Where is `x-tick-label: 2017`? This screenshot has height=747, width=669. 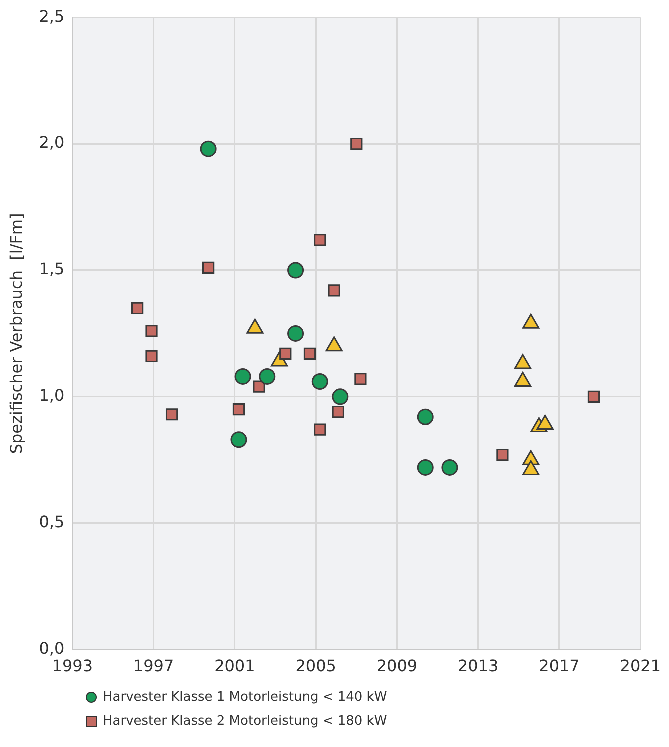
x-tick-label: 2017 is located at coordinates (559, 666).